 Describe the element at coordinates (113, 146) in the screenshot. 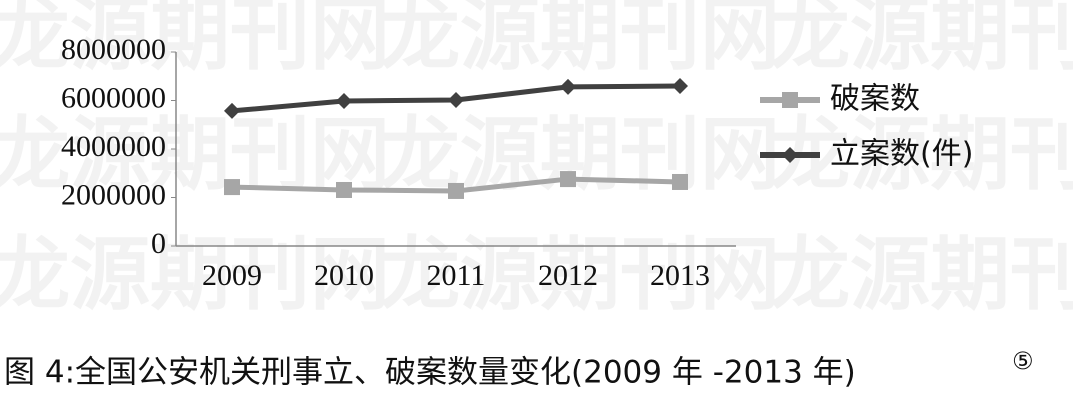

I see `y-tick-label: 4000000` at that location.